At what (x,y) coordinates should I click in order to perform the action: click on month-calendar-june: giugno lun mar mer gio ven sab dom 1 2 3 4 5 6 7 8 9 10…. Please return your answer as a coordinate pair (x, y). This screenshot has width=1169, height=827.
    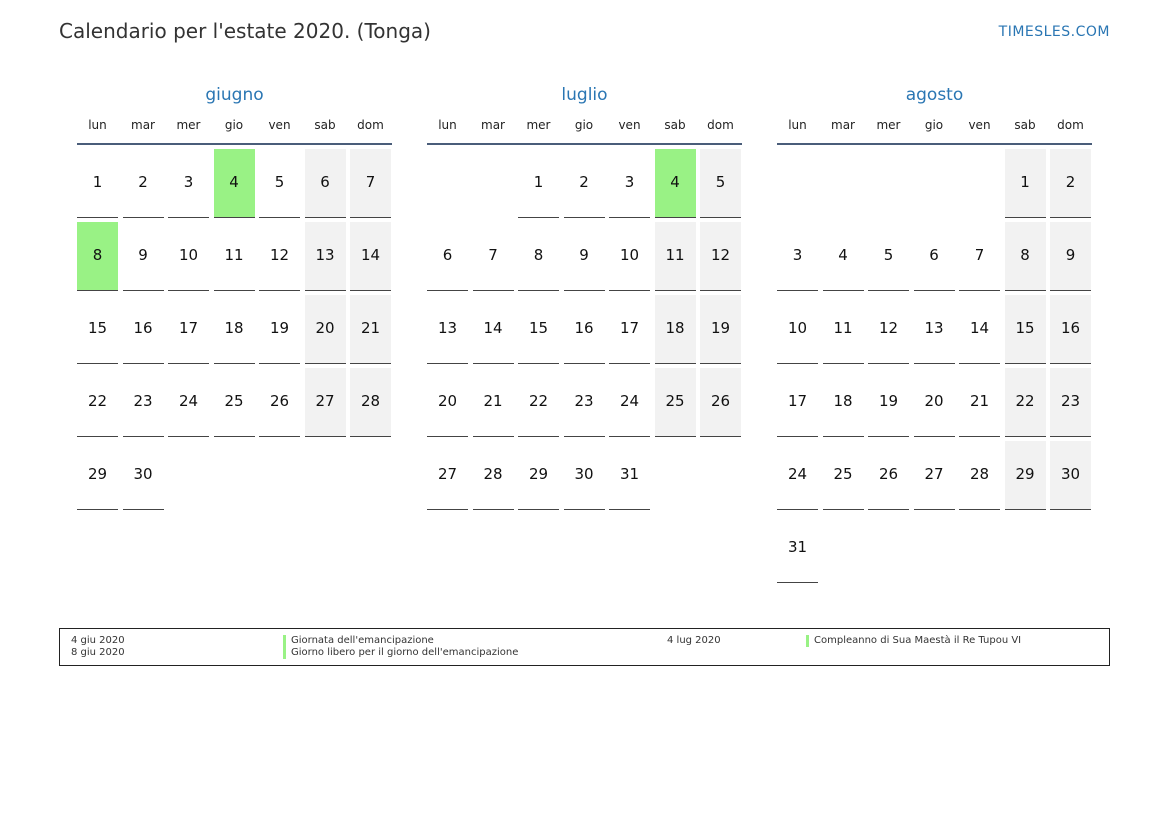
    Looking at the image, I should click on (234, 297).